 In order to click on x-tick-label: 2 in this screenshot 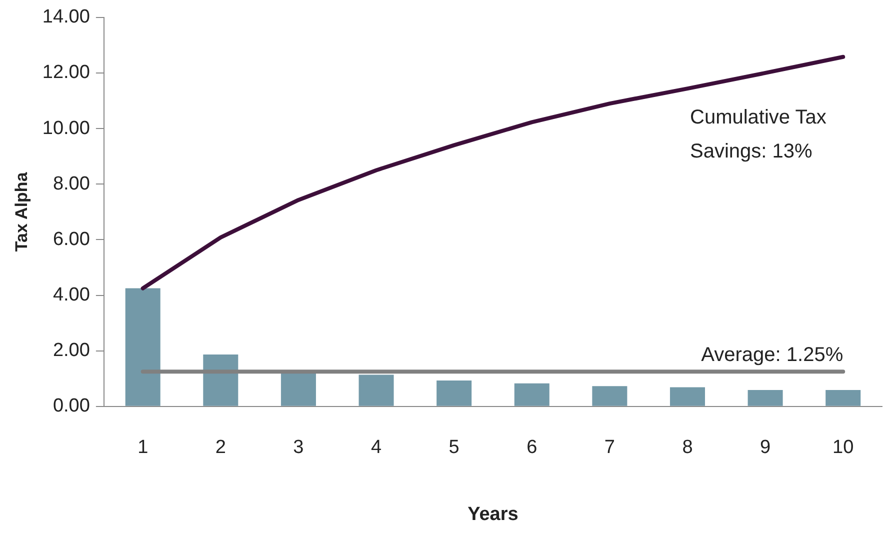, I will do `click(220, 447)`.